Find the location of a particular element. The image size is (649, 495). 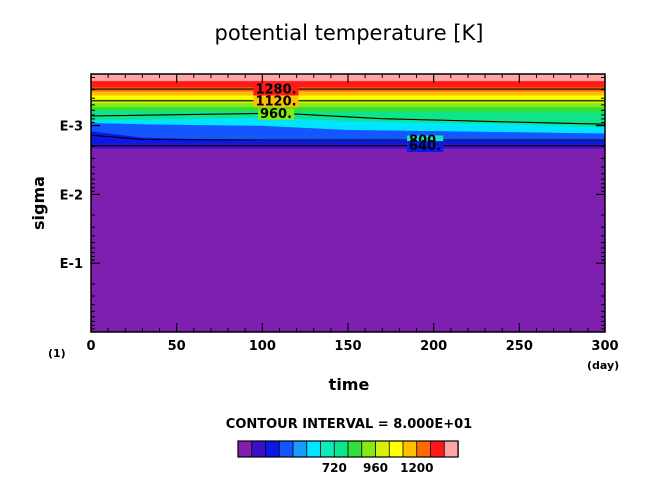

colorbar-labels: 720 960 1200 is located at coordinates (378, 468).